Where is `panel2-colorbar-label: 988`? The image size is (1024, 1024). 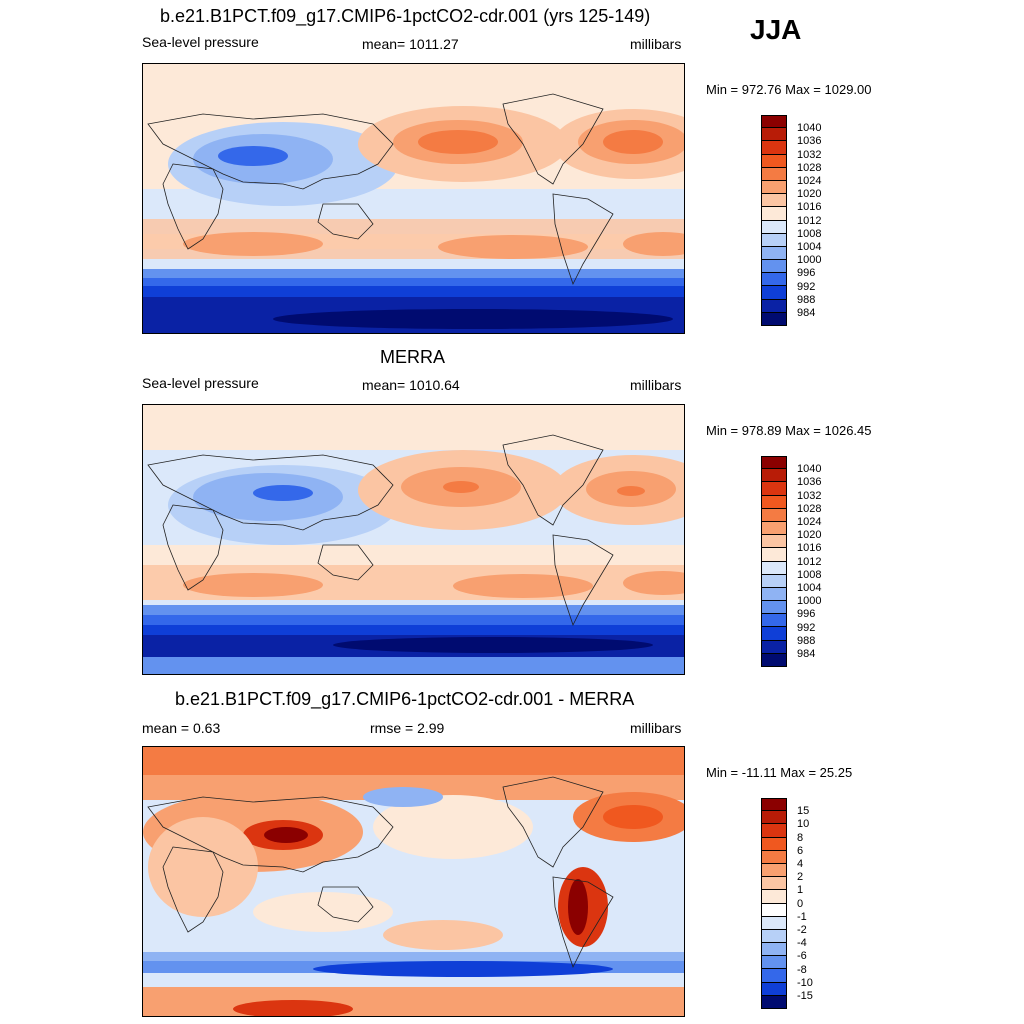 panel2-colorbar-label: 988 is located at coordinates (806, 640).